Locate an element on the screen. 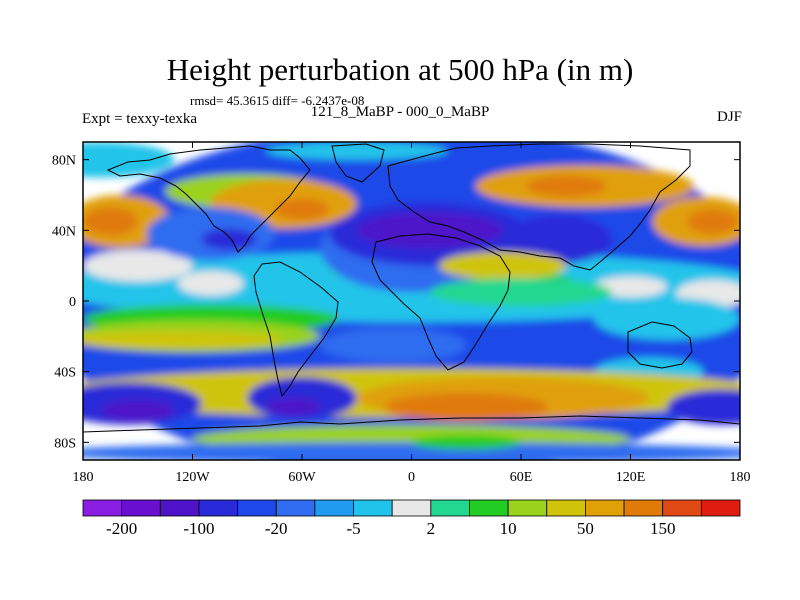 The height and width of the screenshot is (600, 800). experiment-label: Expt = texxy-texka is located at coordinates (140, 119).